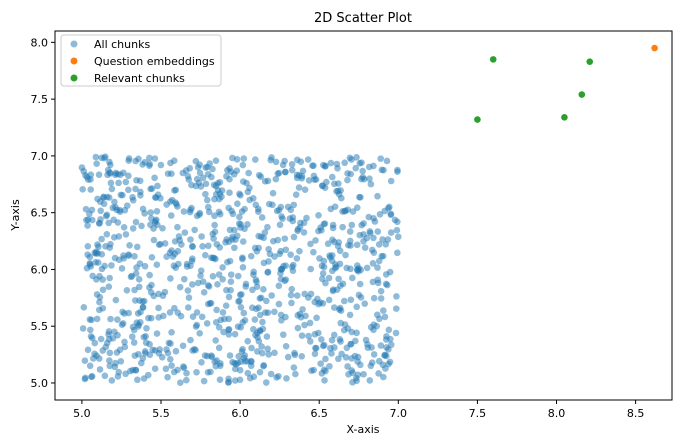 The image size is (690, 442). Describe the element at coordinates (141, 60) in the screenshot. I see `legend-box` at that location.